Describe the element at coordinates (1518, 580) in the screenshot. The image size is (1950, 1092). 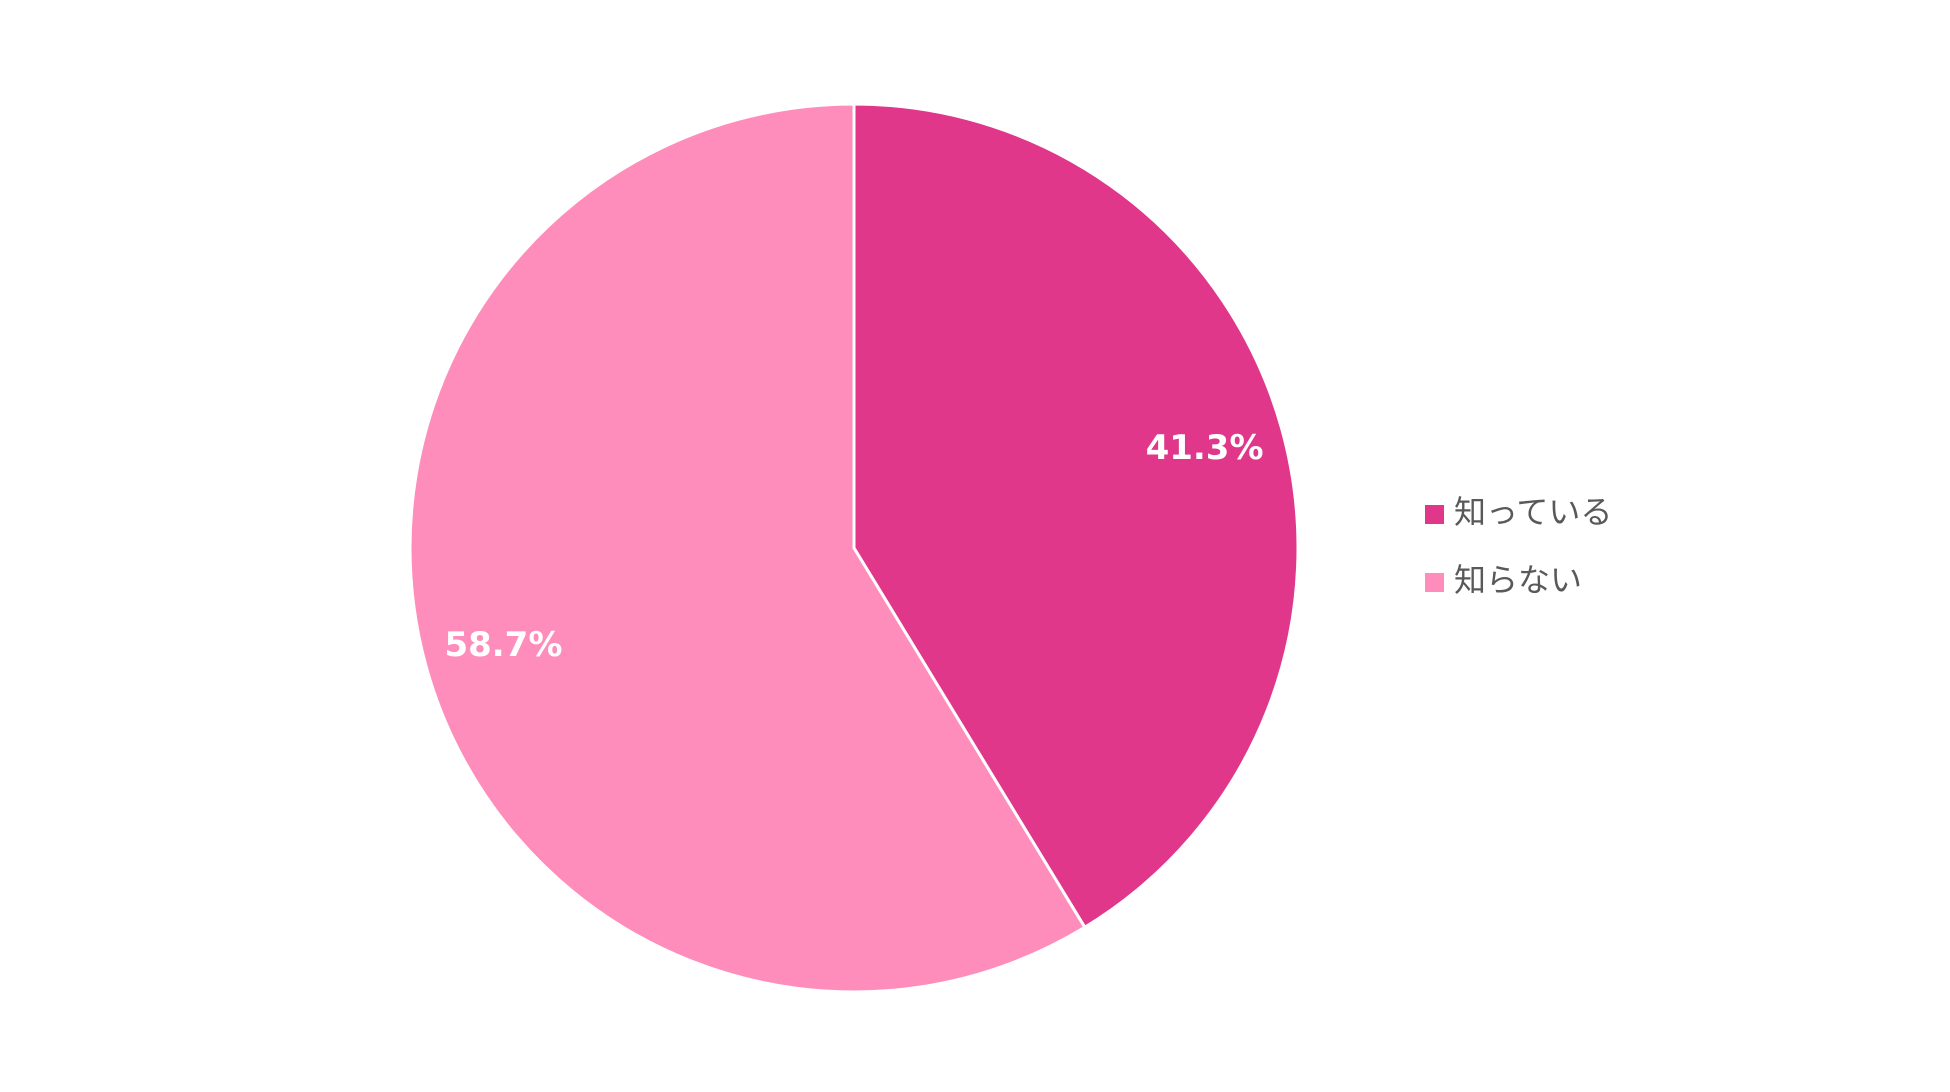
I see `legend-label: 知らない` at that location.